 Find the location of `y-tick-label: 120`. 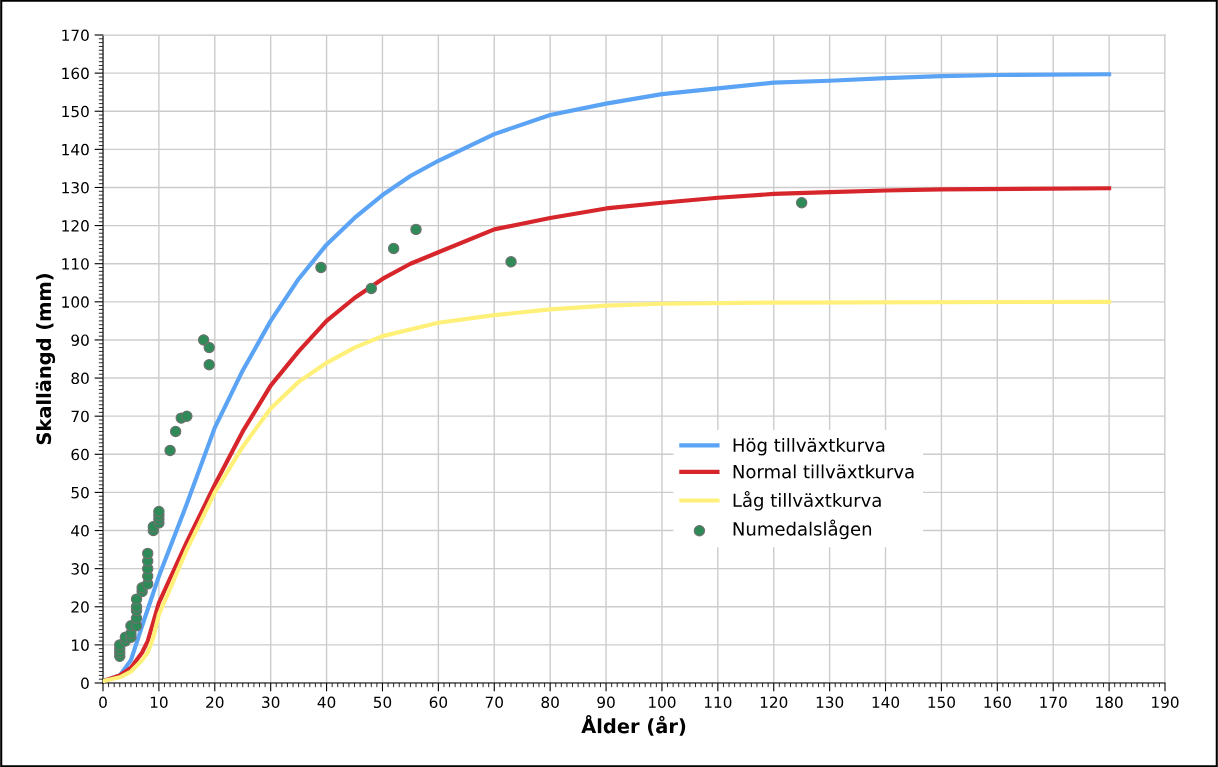

y-tick-label: 120 is located at coordinates (75, 226).